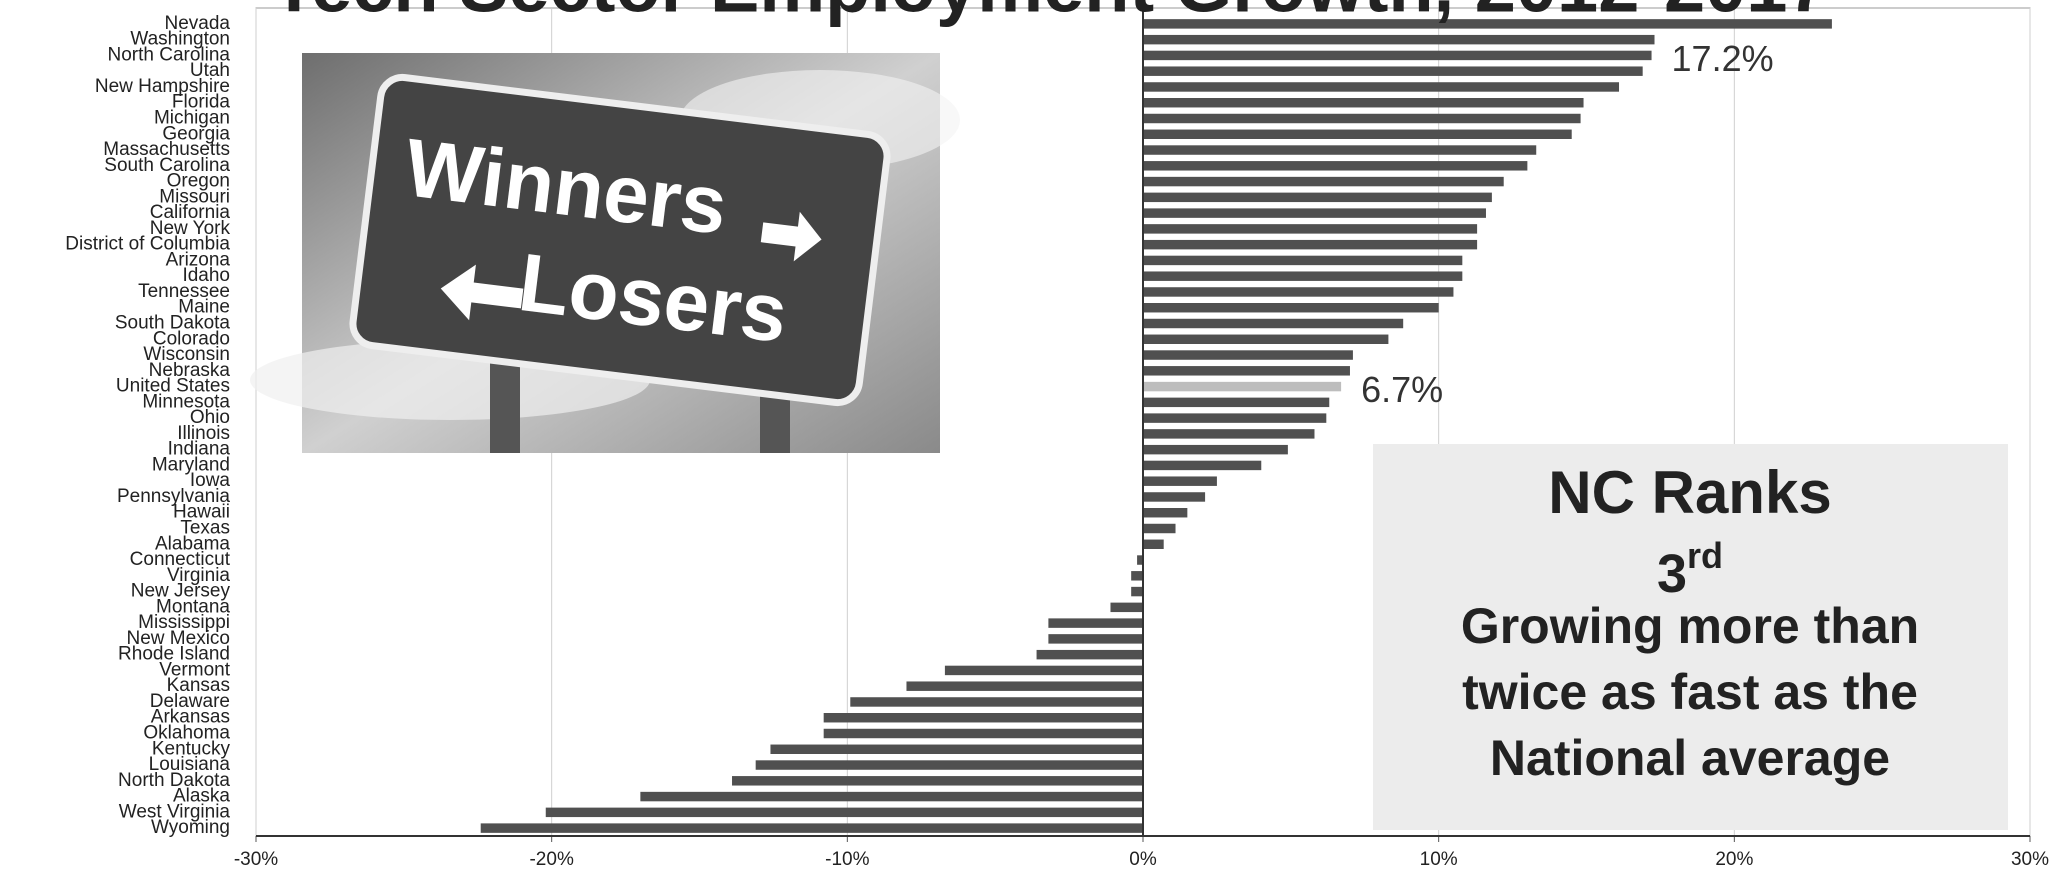 The image size is (2060, 873). I want to click on x-tick-label: 20%, so click(1734, 859).